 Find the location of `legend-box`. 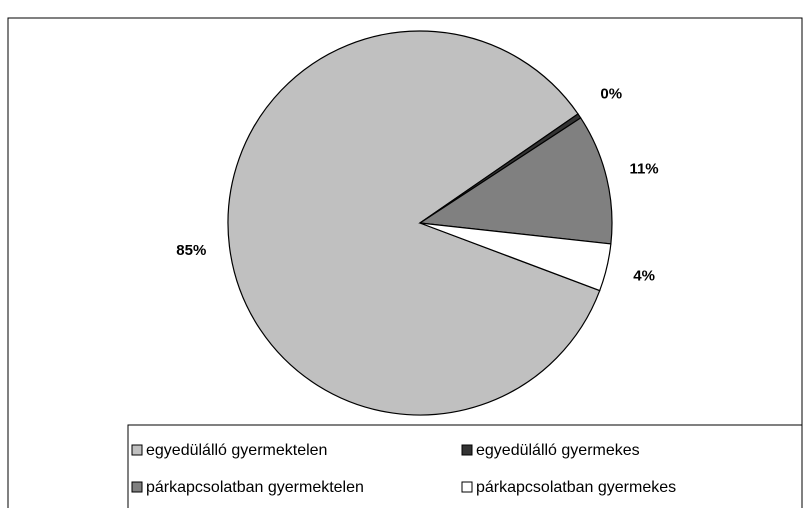

legend-box is located at coordinates (465, 468).